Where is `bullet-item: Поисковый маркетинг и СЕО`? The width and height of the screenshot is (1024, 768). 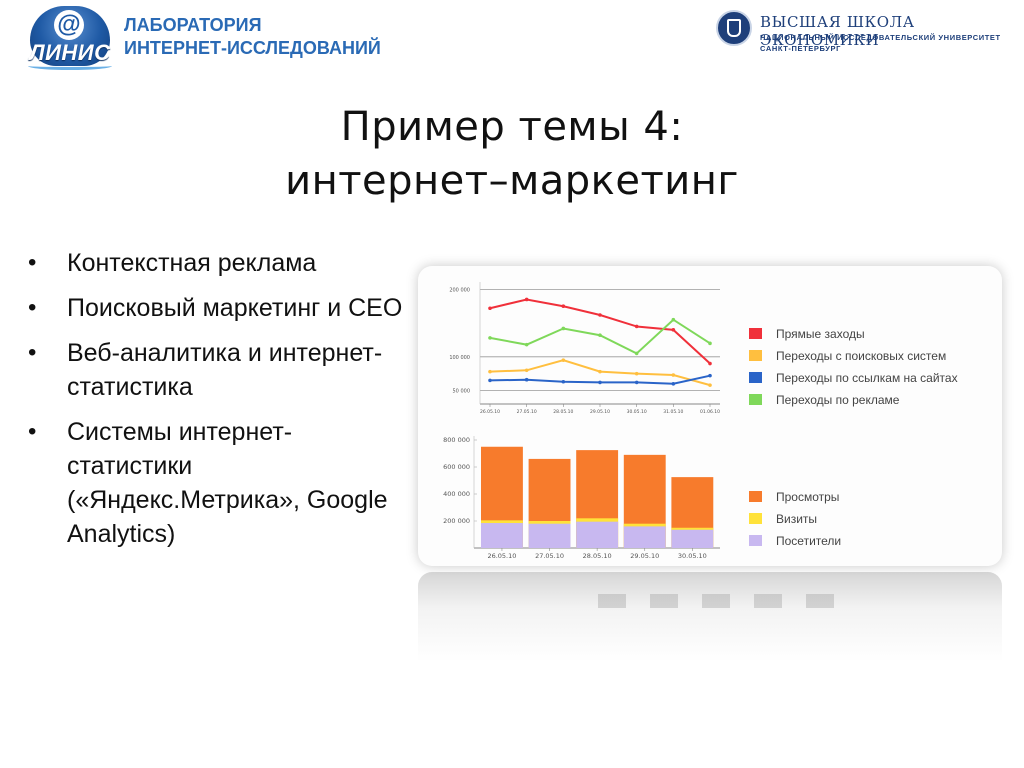 bullet-item: Поисковый маркетинг и СЕО is located at coordinates (218, 308).